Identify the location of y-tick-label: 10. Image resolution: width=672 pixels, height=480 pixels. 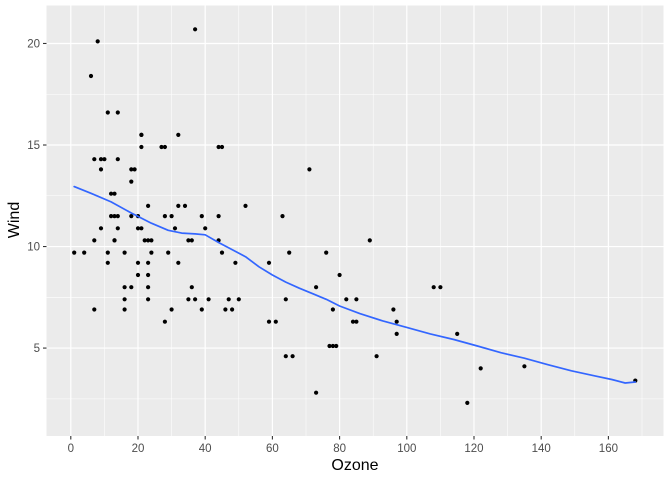
(33, 248).